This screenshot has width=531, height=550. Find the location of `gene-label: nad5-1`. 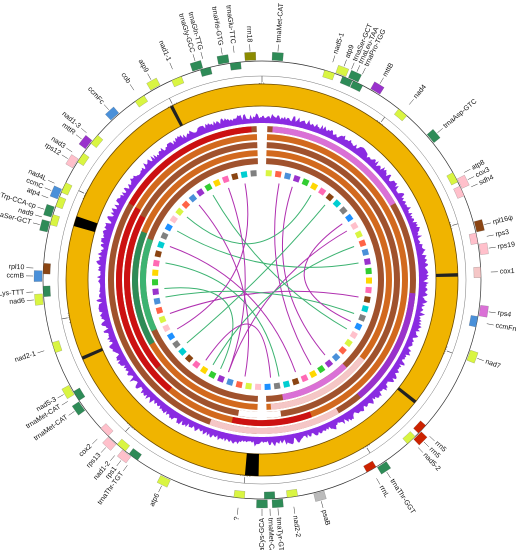

gene-label: nad5-1 is located at coordinates (339, 43).